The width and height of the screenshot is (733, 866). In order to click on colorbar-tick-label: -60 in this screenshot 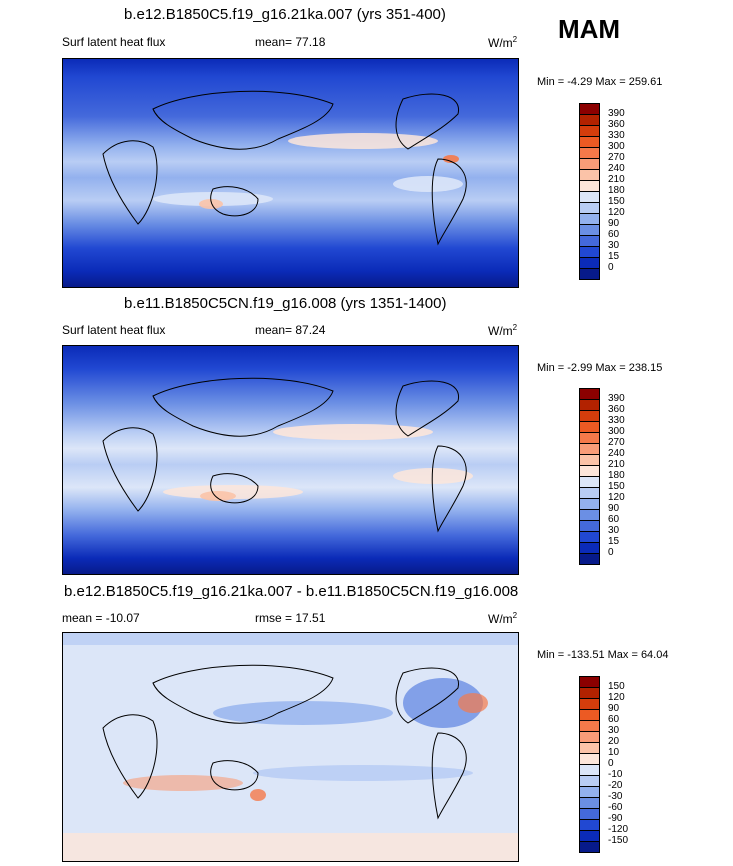, I will do `click(615, 807)`.